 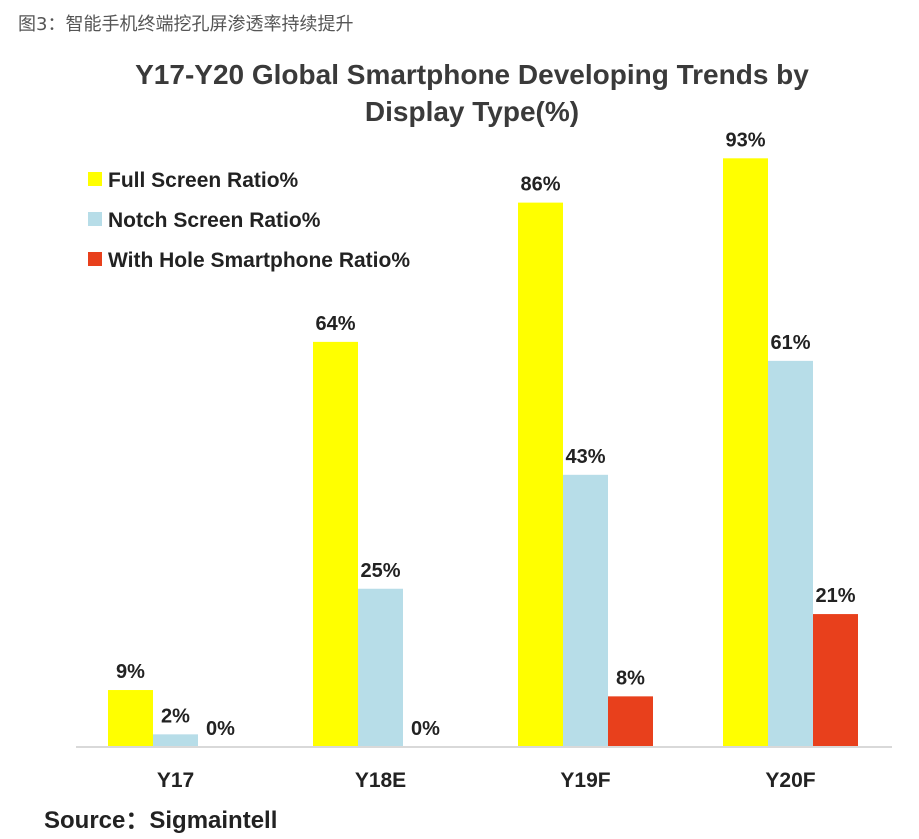 I want to click on data-label: 93%, so click(x=745, y=140).